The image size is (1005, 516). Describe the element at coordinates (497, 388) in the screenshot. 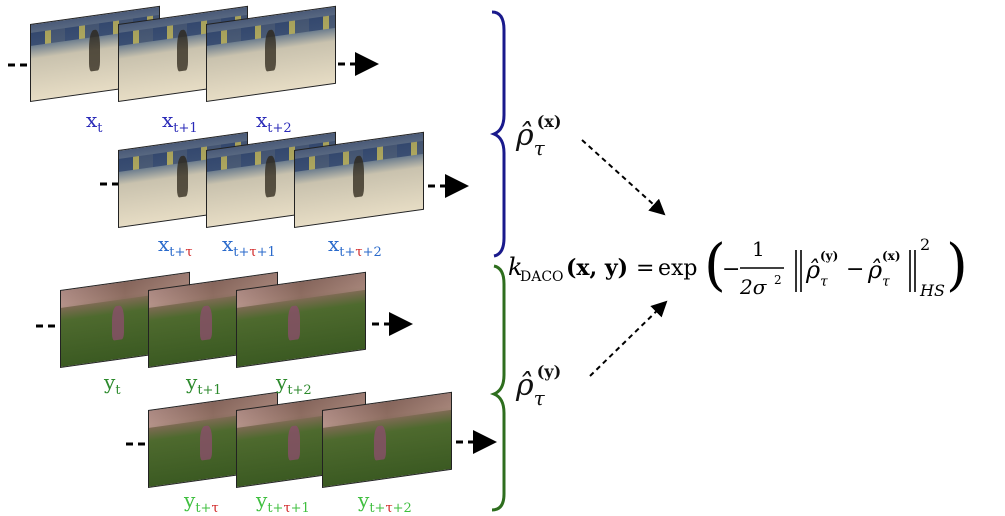

I see `y-brace` at that location.